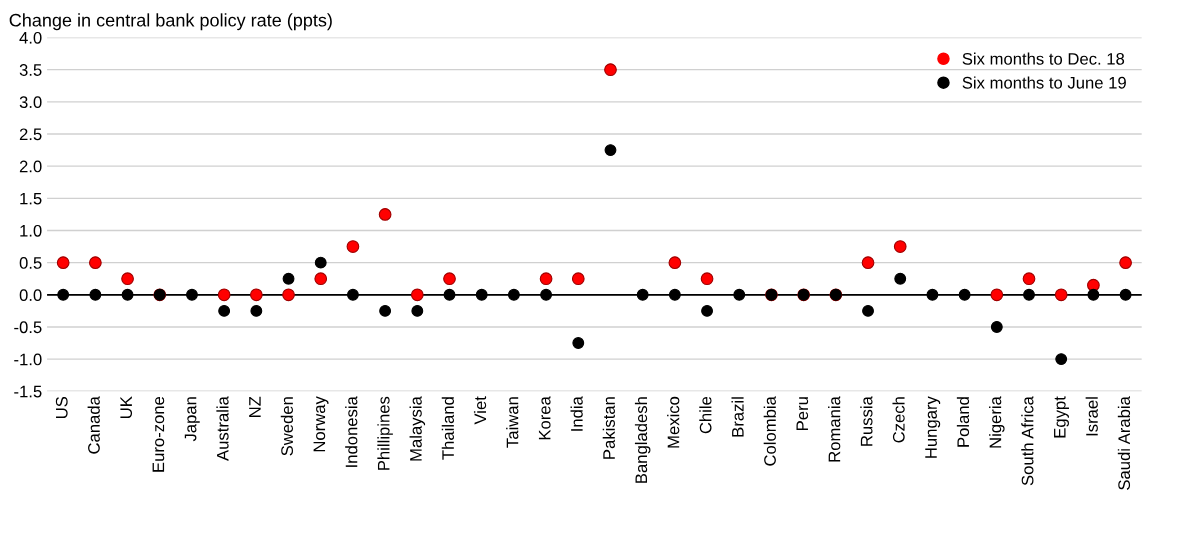  I want to click on x-tick-label: Saudi Arabia, so click(1124, 443).